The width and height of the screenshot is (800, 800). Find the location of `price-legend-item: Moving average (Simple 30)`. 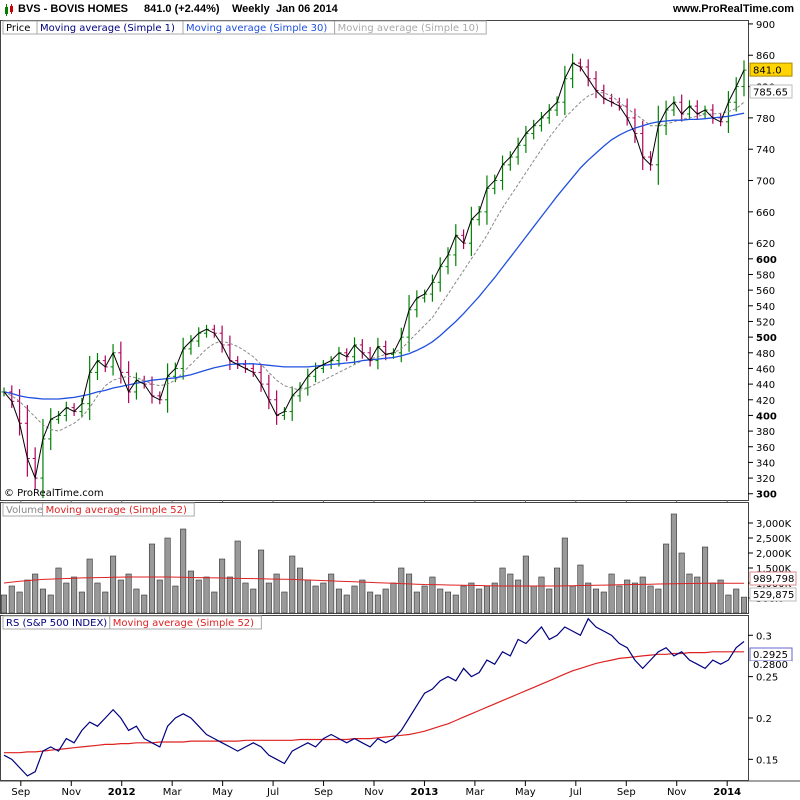

price-legend-item: Moving average (Simple 30) is located at coordinates (256, 28).